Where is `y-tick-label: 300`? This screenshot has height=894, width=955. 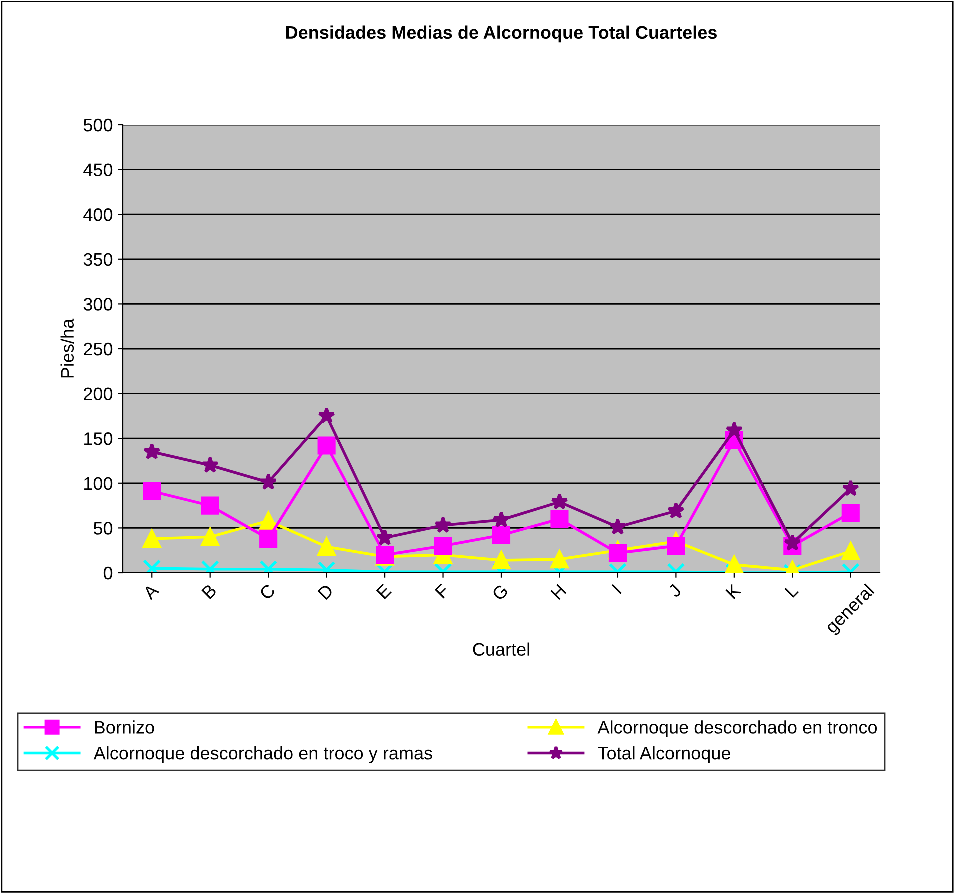
y-tick-label: 300 is located at coordinates (98, 304).